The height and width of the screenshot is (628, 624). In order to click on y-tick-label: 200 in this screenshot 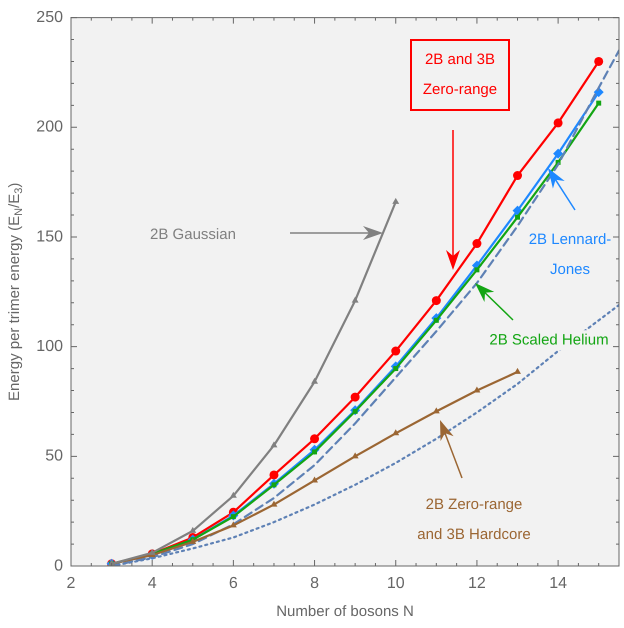, I will do `click(50, 127)`.